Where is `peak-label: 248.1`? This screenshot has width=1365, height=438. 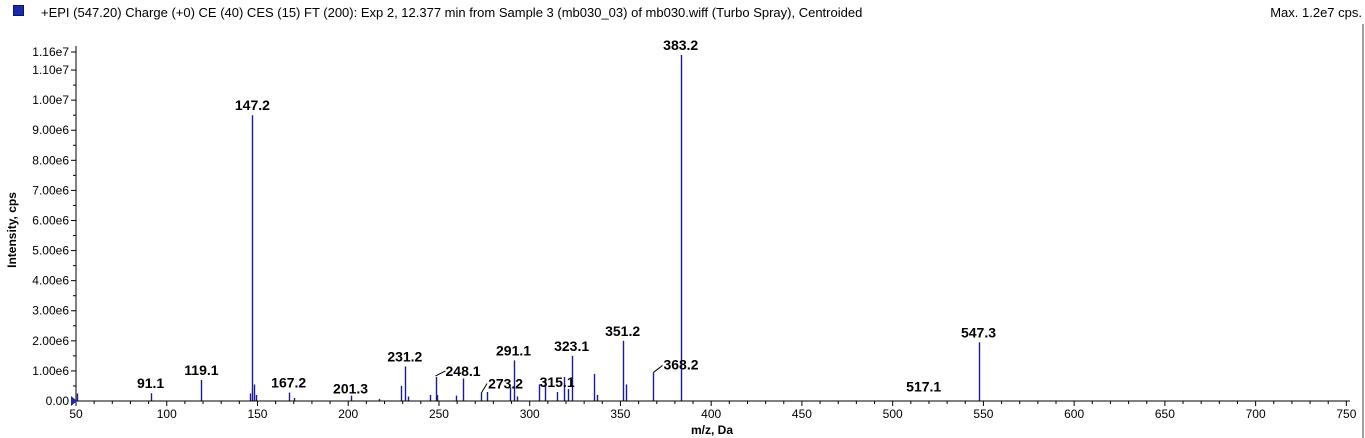
peak-label: 248.1 is located at coordinates (463, 371).